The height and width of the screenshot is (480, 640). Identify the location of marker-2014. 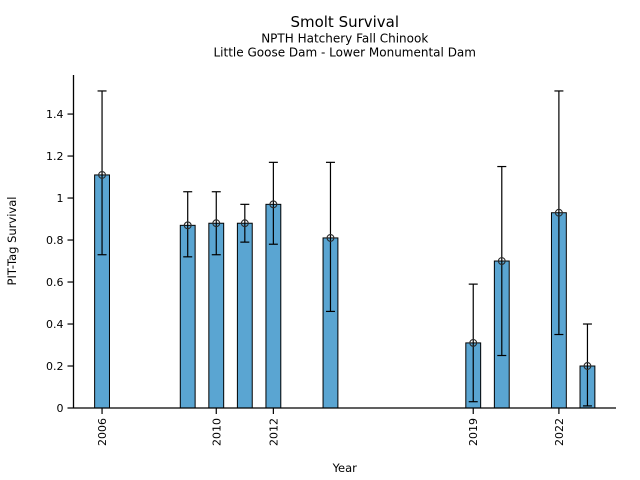
(330, 237).